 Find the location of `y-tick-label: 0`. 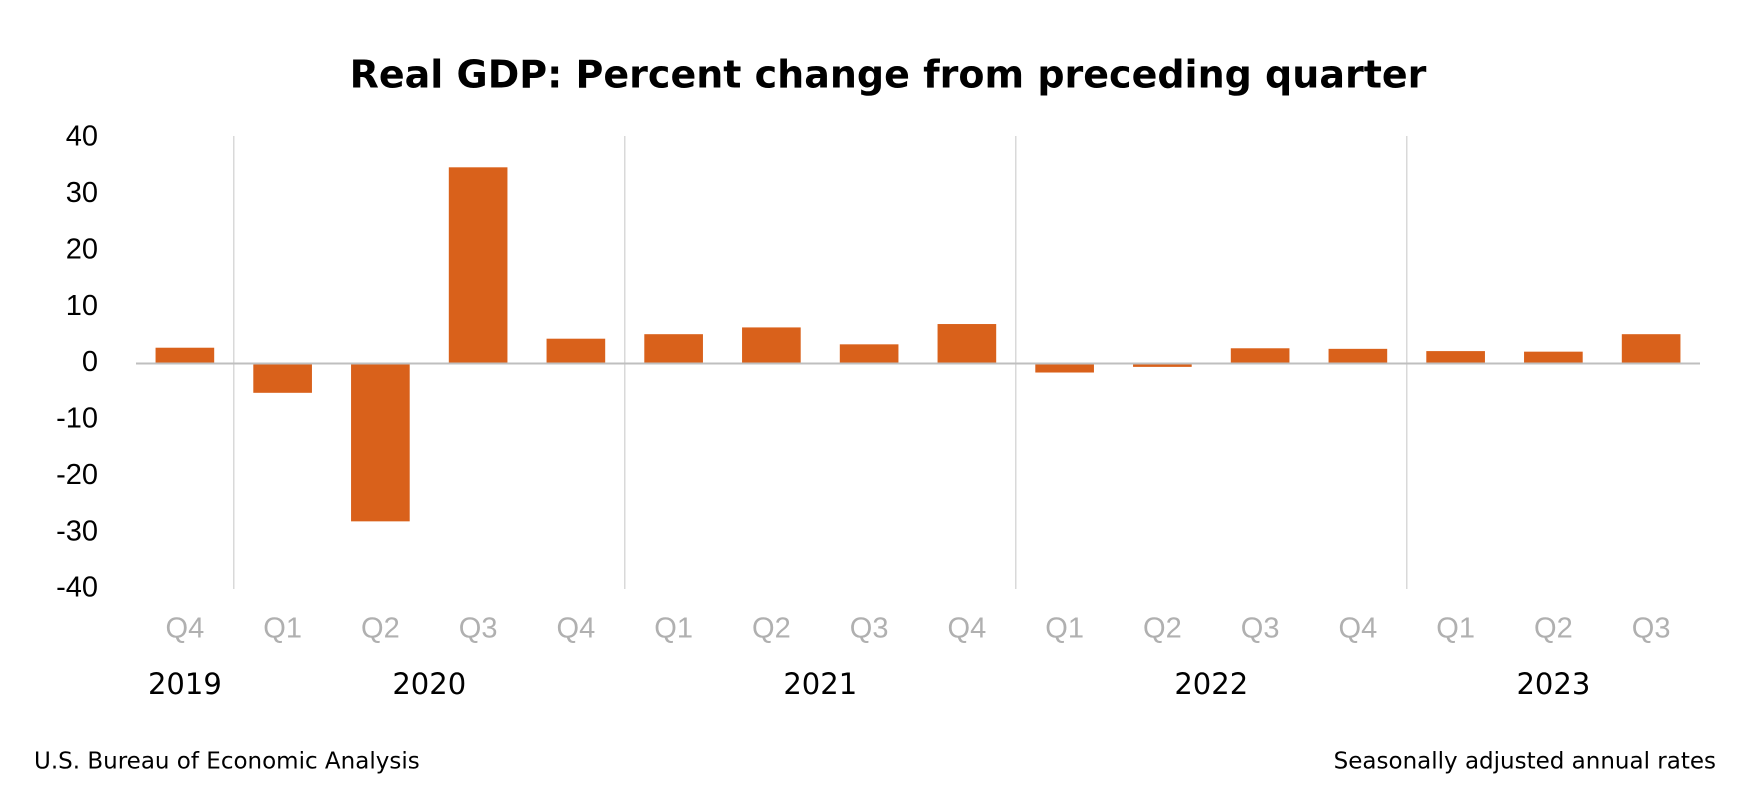

y-tick-label: 0 is located at coordinates (90, 362).